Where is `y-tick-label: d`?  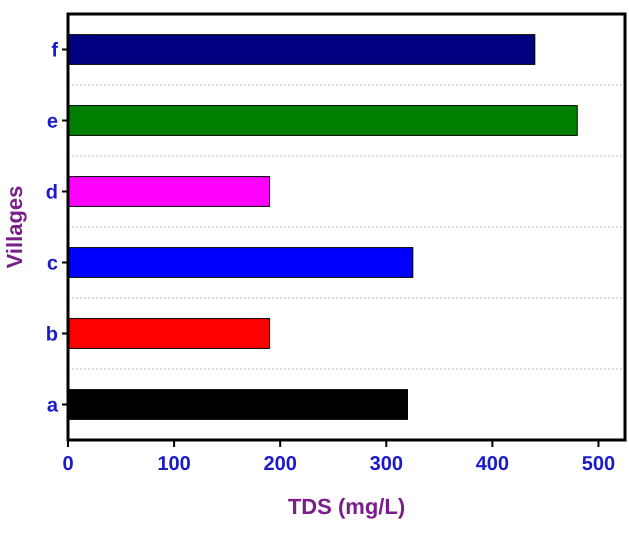
y-tick-label: d is located at coordinates (52, 193).